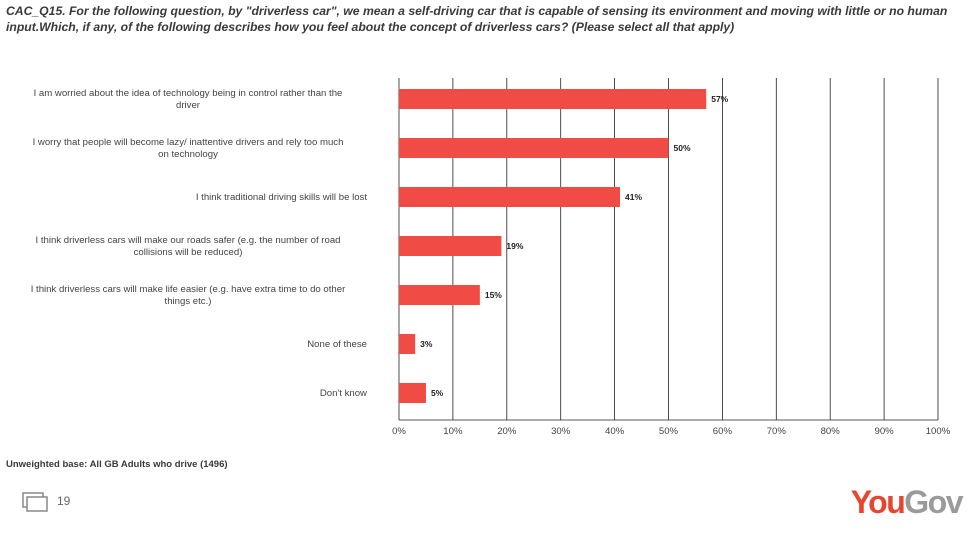 This screenshot has width=972, height=533. What do you see at coordinates (507, 431) in the screenshot?
I see `x-tick-label: 20%` at bounding box center [507, 431].